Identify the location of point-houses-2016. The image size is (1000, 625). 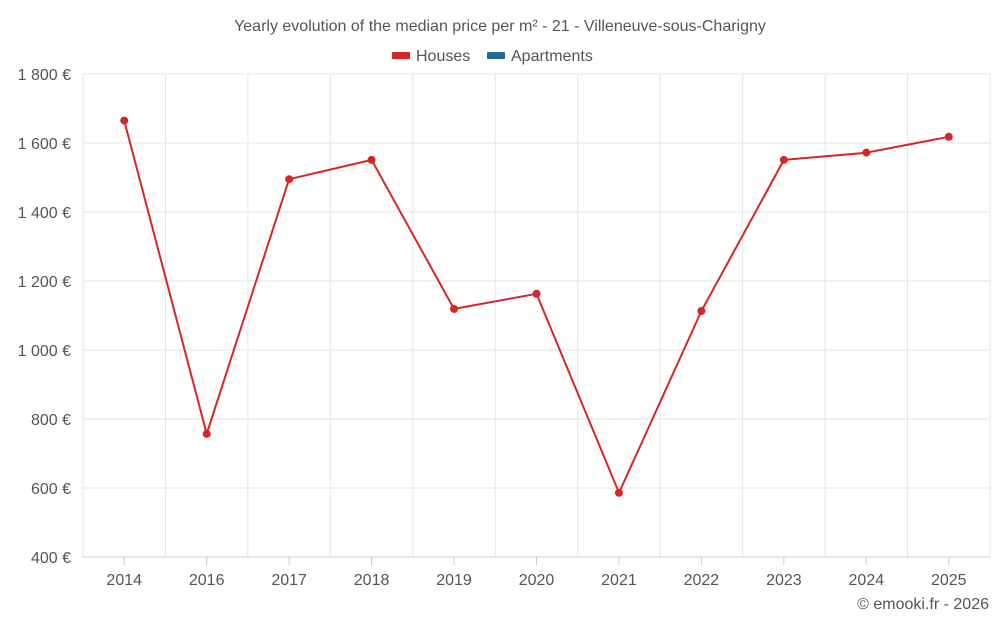
(206, 433).